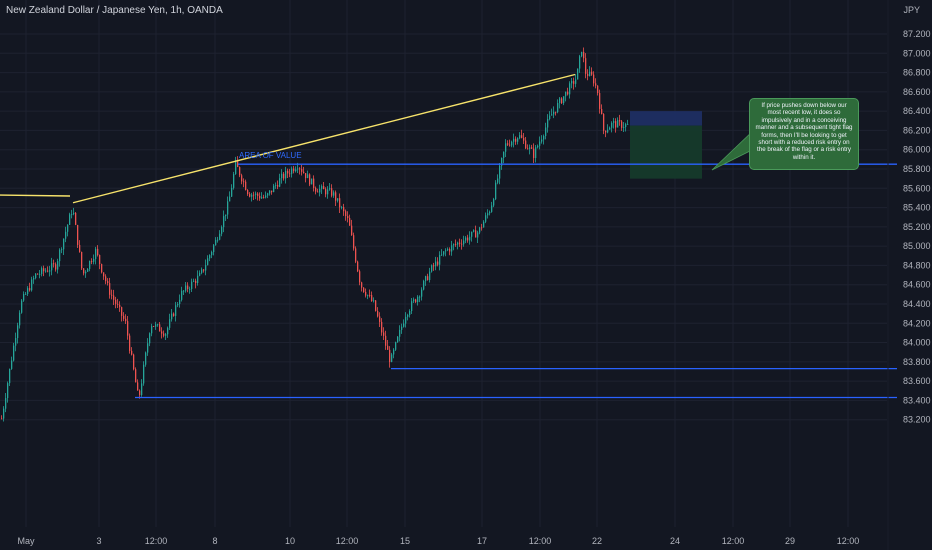  I want to click on x-tick-label: 10, so click(290, 541).